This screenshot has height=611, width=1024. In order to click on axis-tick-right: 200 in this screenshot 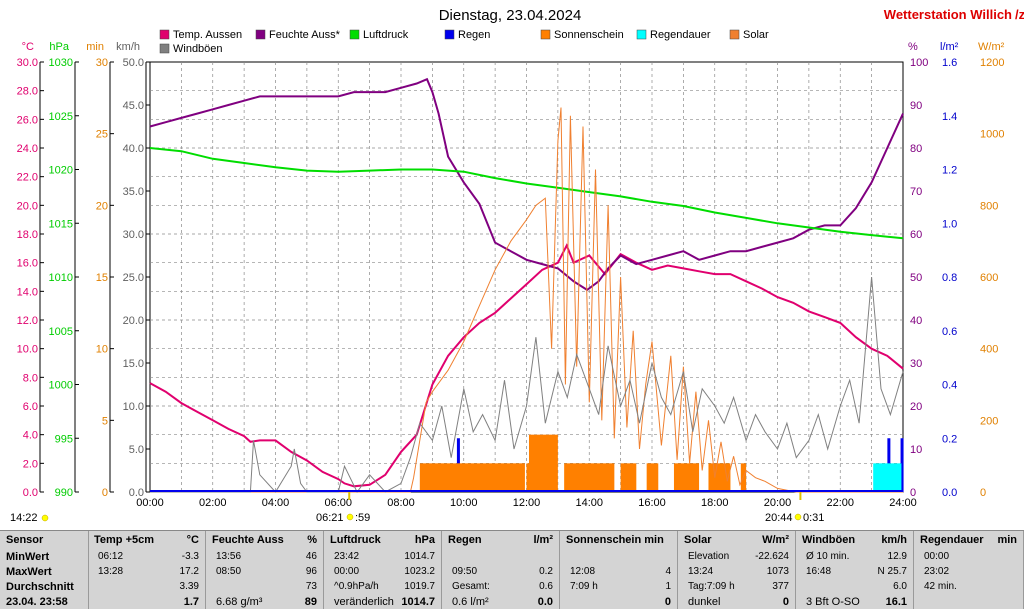, I will do `click(989, 421)`.